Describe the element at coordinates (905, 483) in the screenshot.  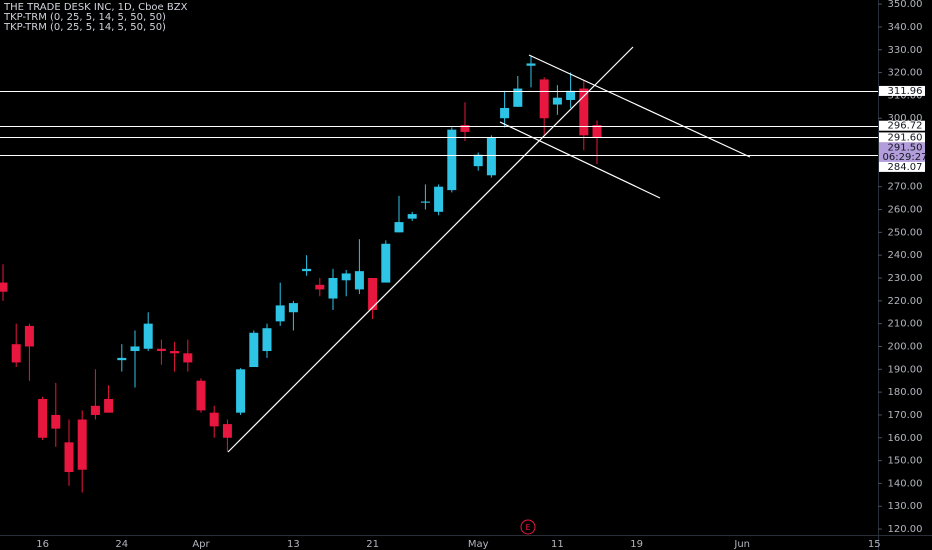
I see `y-tick-label: 140.00` at that location.